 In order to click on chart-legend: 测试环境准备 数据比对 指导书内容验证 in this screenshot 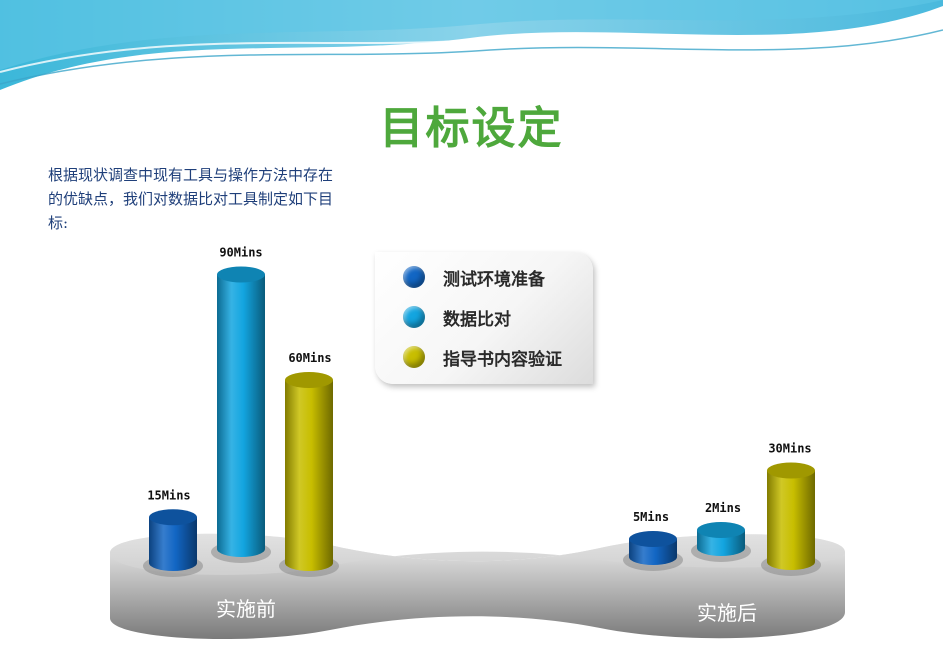, I will do `click(484, 318)`.